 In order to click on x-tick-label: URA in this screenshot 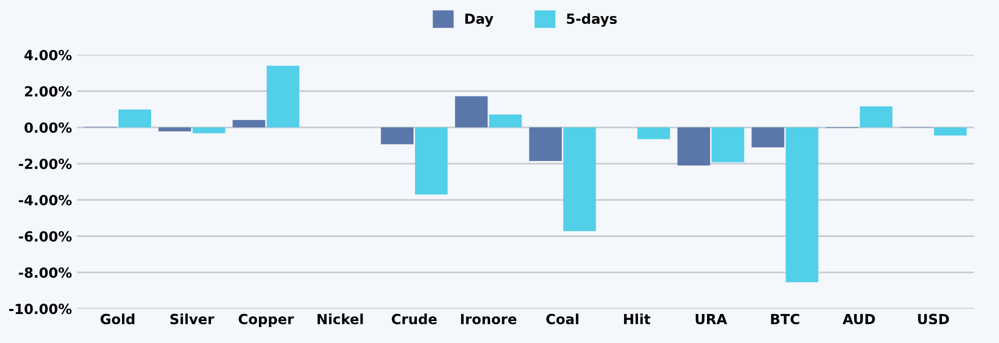, I will do `click(712, 319)`.